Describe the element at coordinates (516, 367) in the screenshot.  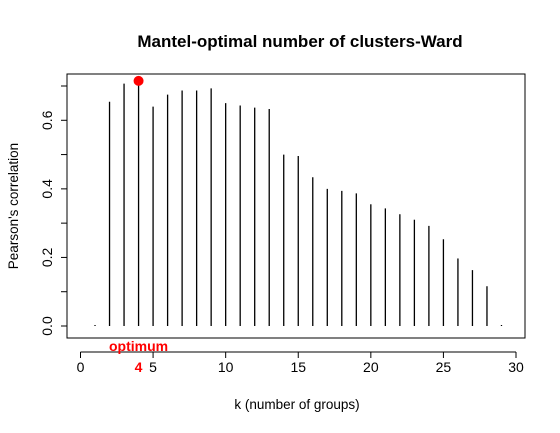
I see `x-tick-label: 30` at that location.